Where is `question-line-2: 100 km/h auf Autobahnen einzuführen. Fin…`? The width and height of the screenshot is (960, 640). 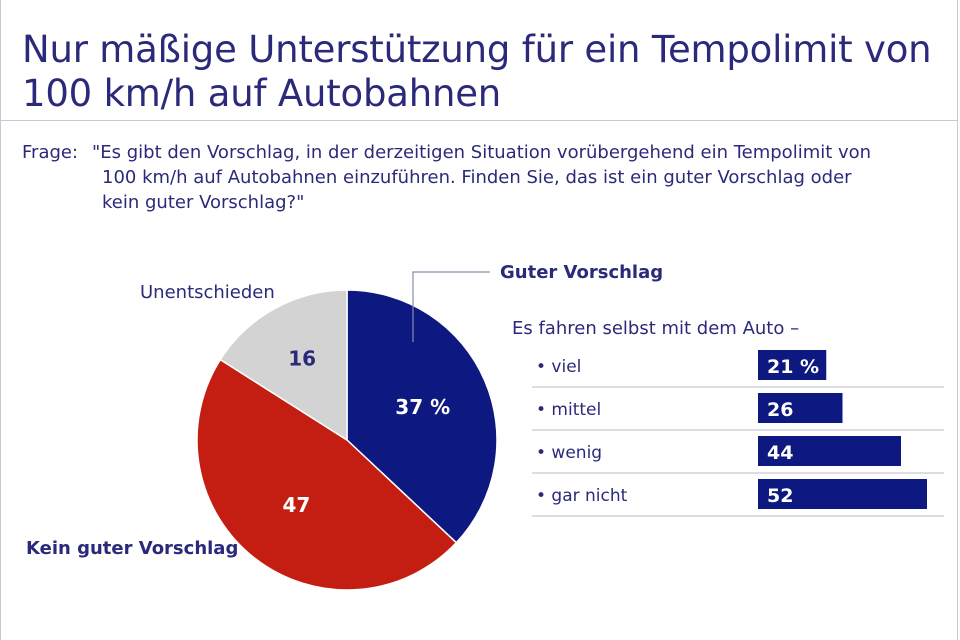
question-line-2: 100 km/h auf Autobahnen einzuführen. Fin… is located at coordinates (477, 177).